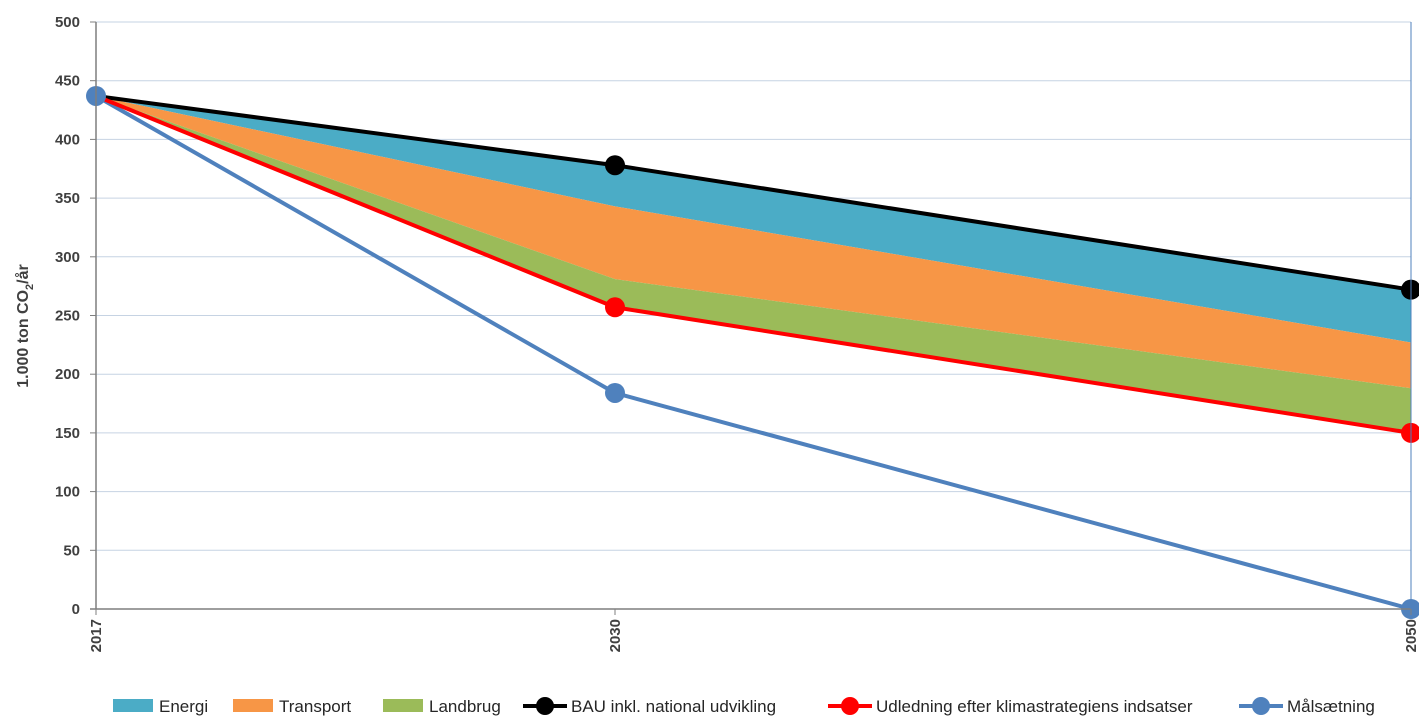 The height and width of the screenshot is (717, 1419). What do you see at coordinates (67, 22) in the screenshot?
I see `y-tick-label: 500` at bounding box center [67, 22].